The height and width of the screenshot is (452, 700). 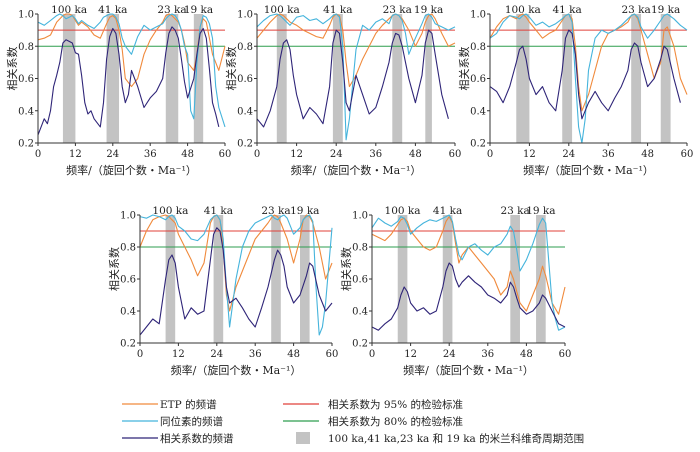 What do you see at coordinates (395, 404) in the screenshot?
I see `legend-label-sig95: 相关系数为 95% 的检验标准` at bounding box center [395, 404].